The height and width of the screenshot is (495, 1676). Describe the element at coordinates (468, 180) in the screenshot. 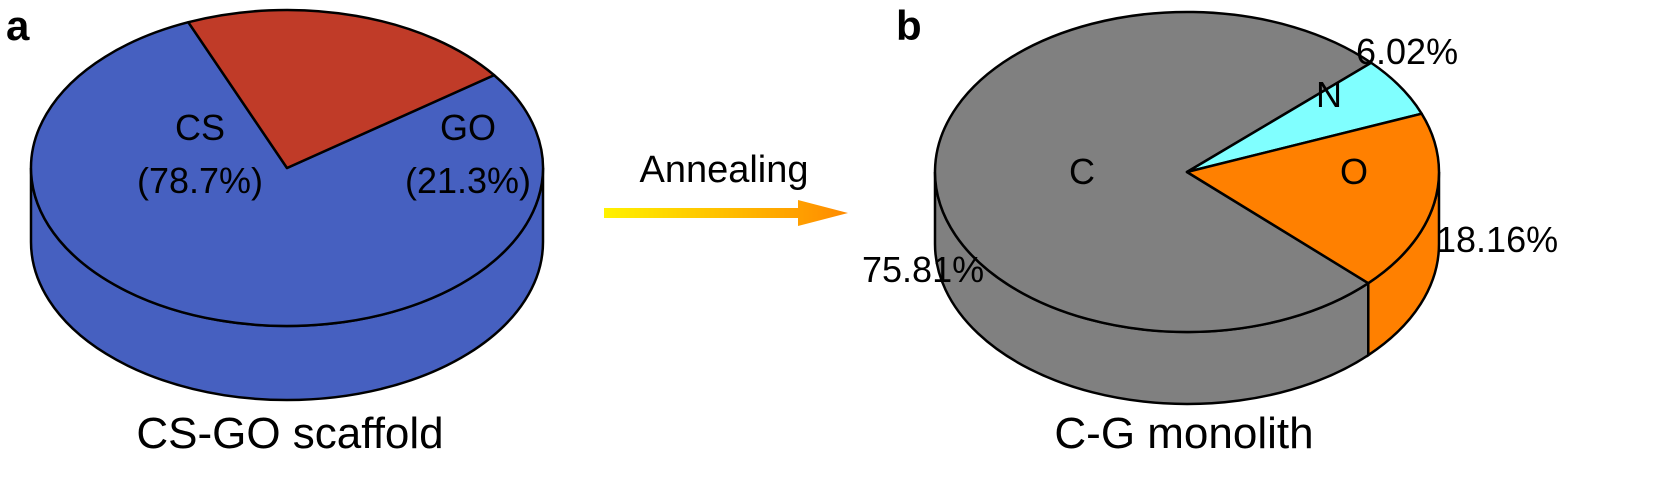

I see `slice-go-value-label: (21.3%)` at that location.